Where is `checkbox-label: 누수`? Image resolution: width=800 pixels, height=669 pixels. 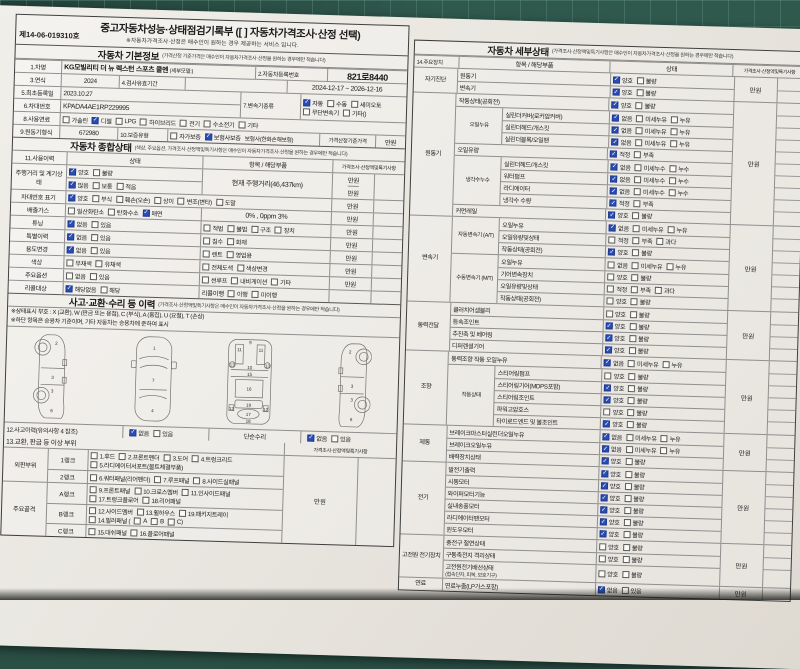 checkbox-label: 누수 is located at coordinates (684, 169).